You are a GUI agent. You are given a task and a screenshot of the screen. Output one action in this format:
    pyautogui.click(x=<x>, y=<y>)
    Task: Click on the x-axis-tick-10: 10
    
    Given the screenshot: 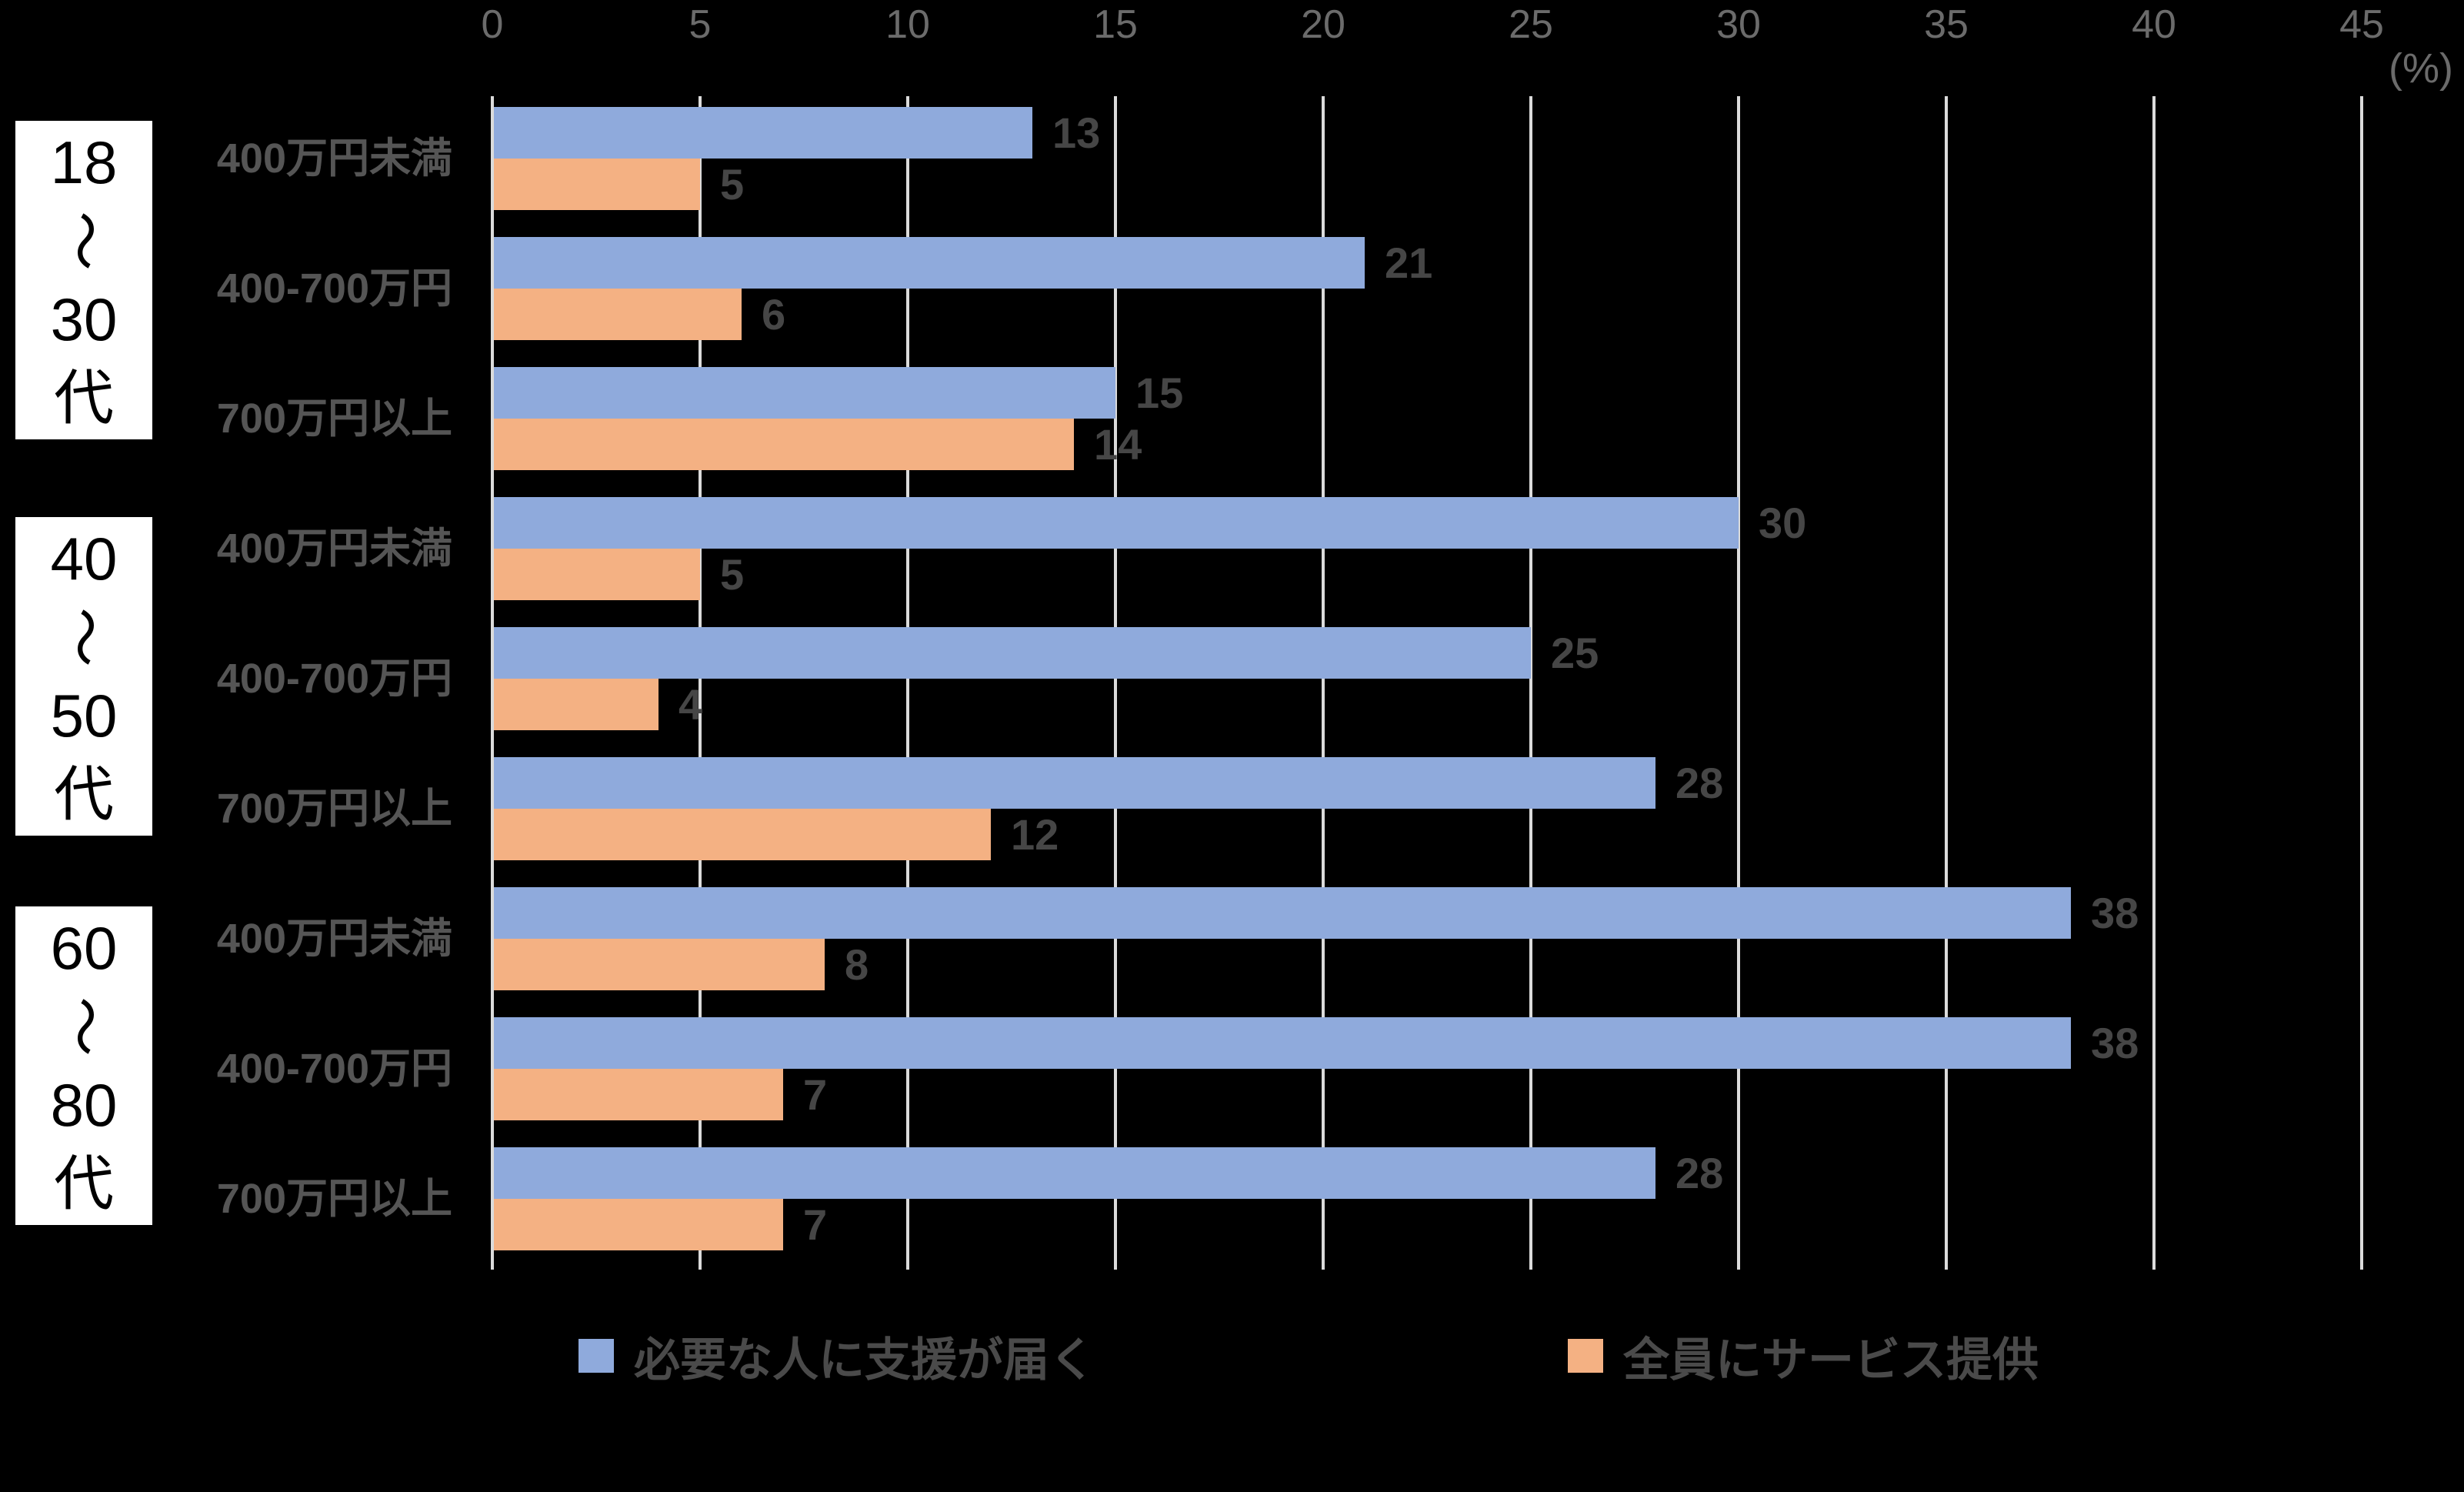 What is the action you would take?
    pyautogui.click(x=908, y=24)
    